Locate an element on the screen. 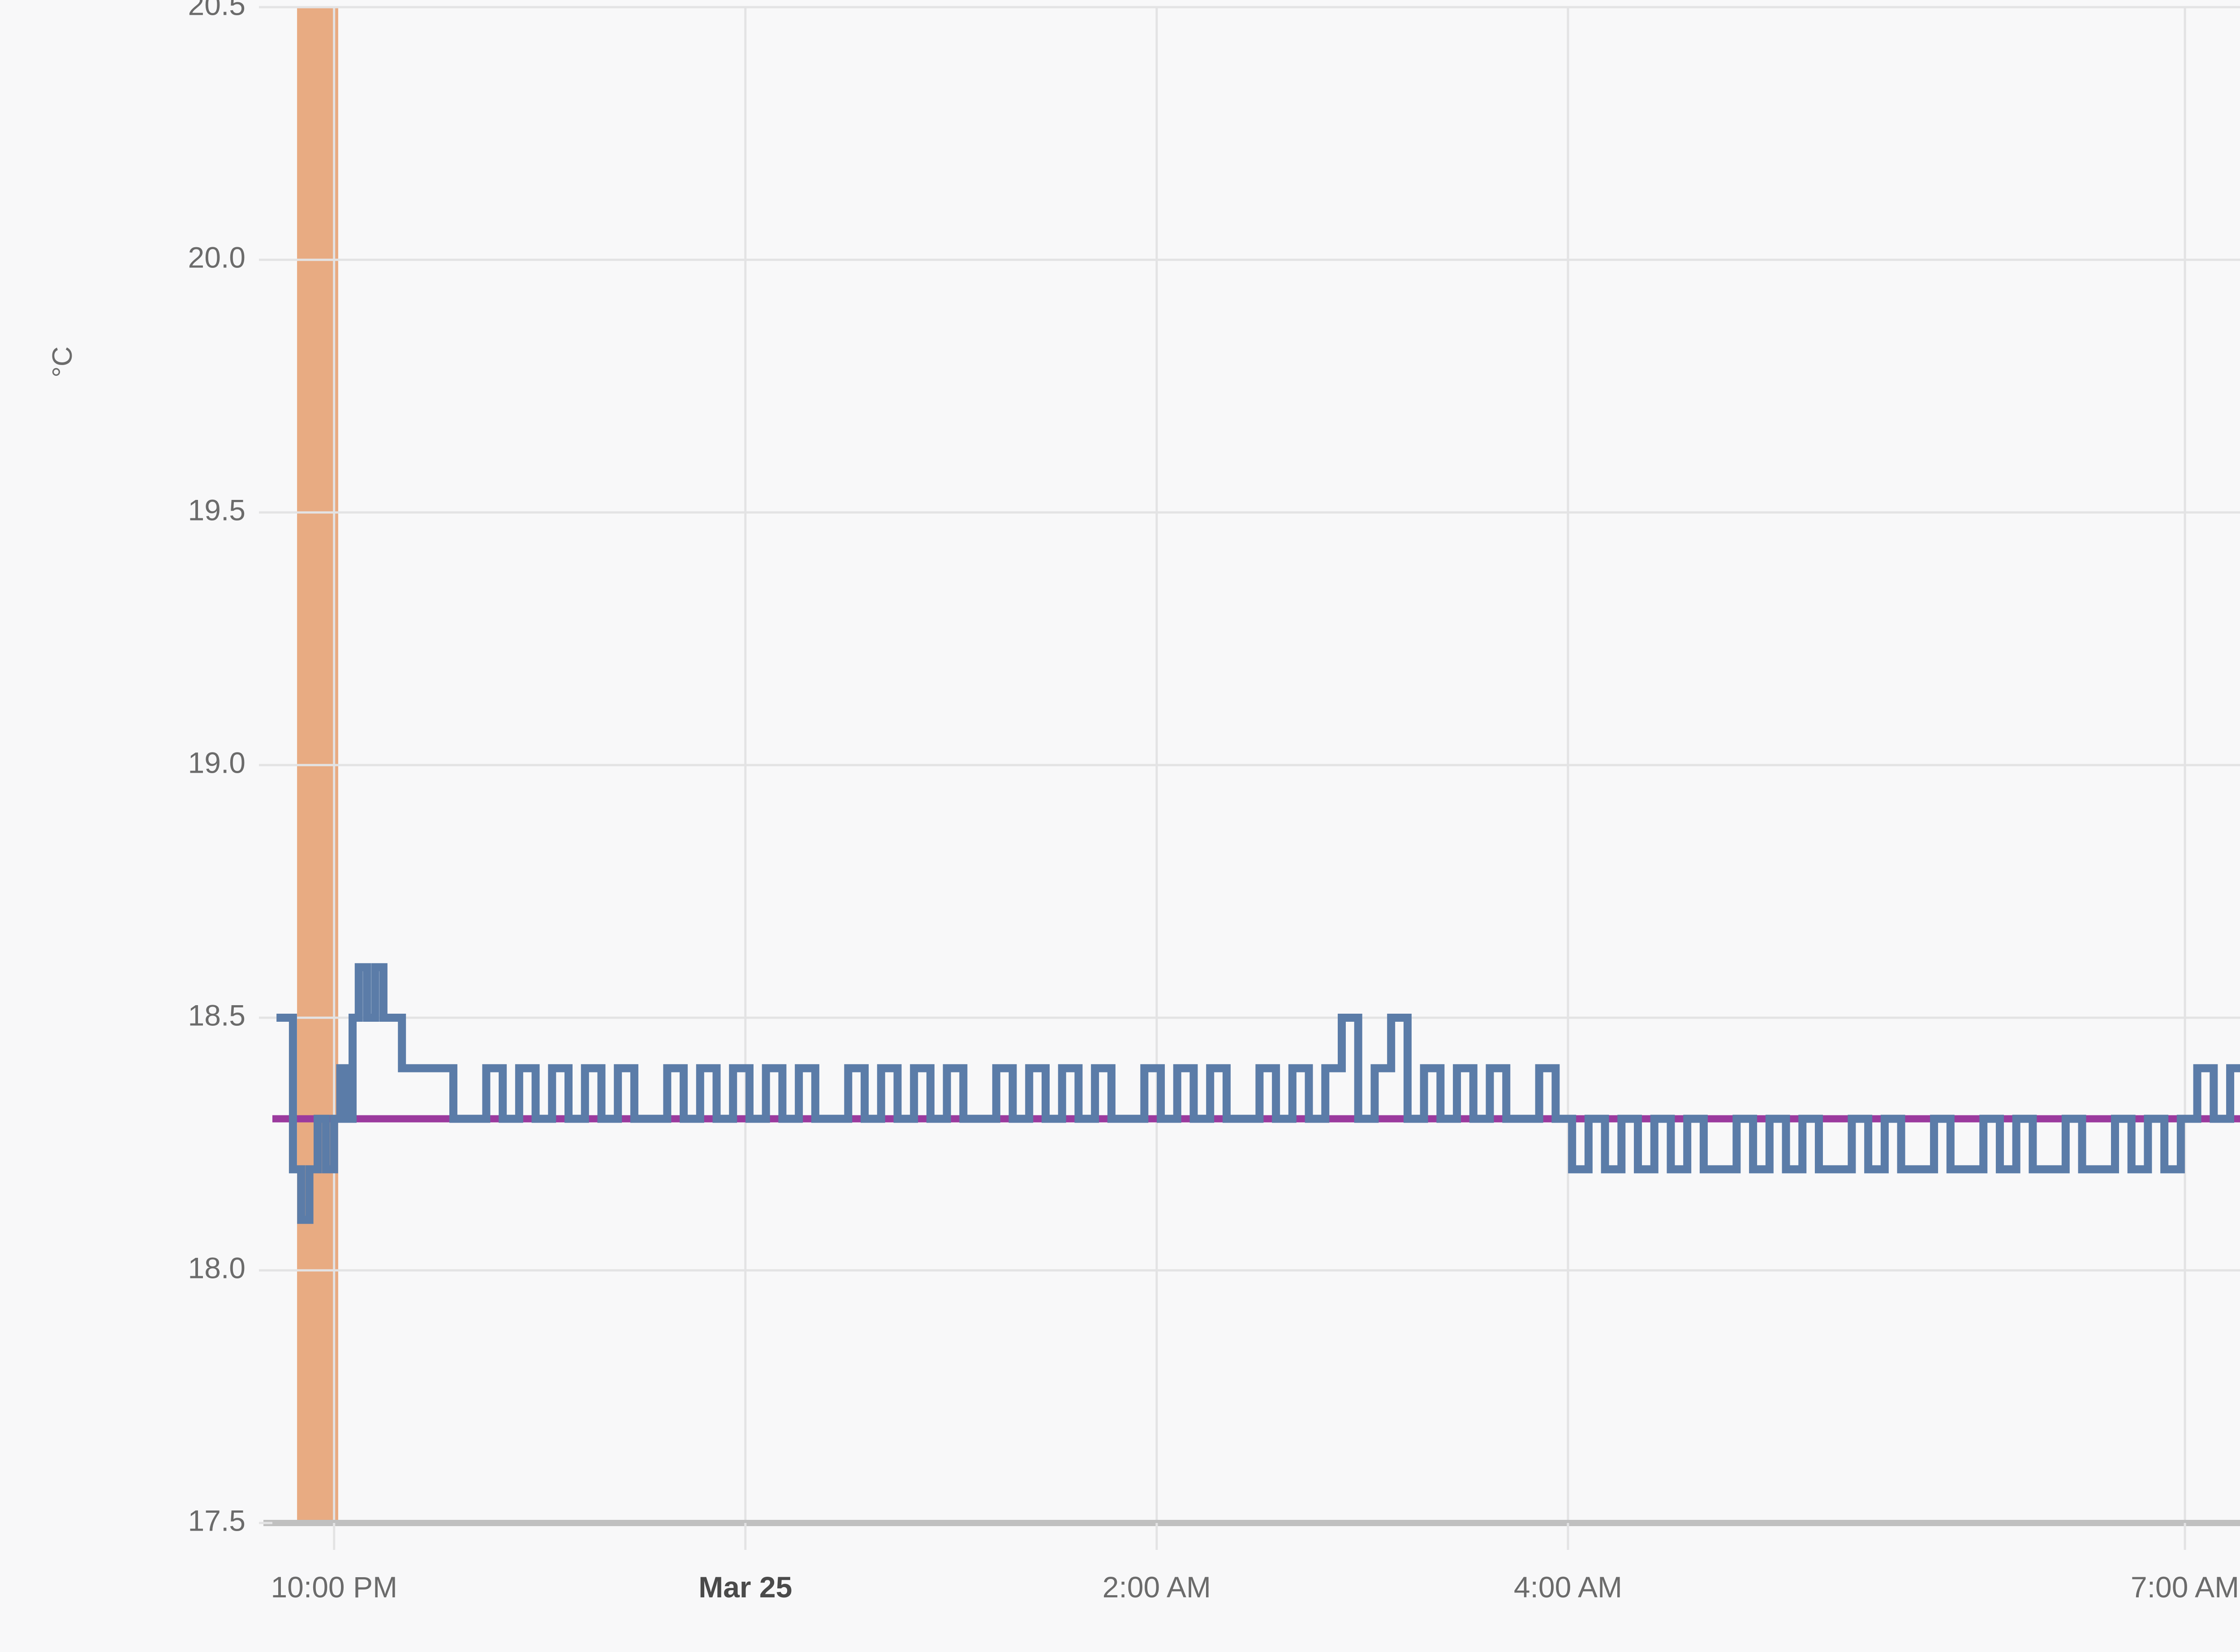 This screenshot has width=2240, height=1652. y-axis-title-label: °C is located at coordinates (63, 362).